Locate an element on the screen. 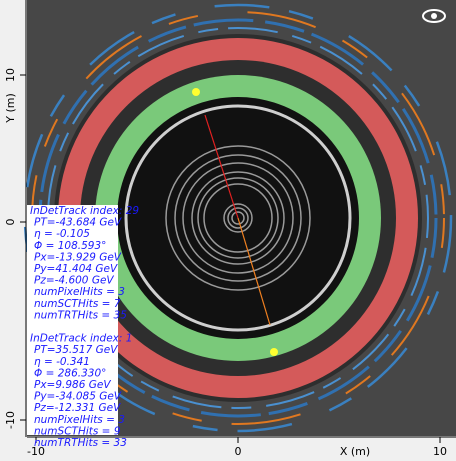 The height and width of the screenshot is (461, 456). track-info-line: Px=-13.929 GeV is located at coordinates (78, 257).